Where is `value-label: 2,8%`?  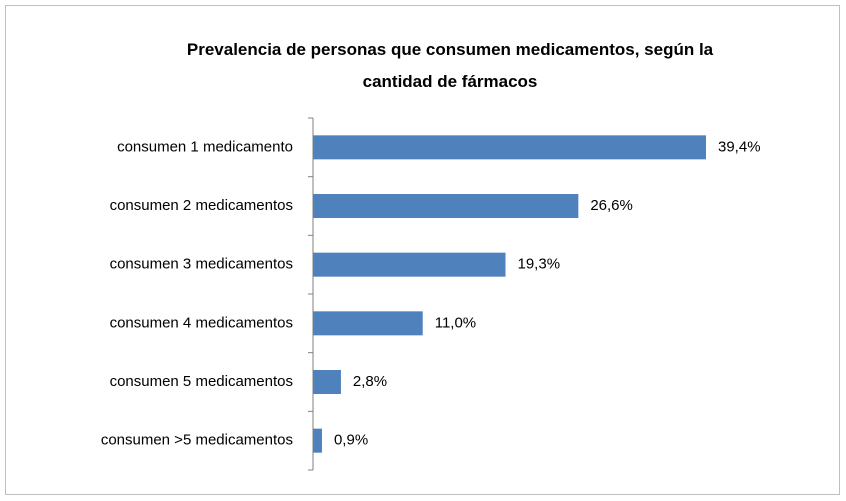
value-label: 2,8% is located at coordinates (370, 381).